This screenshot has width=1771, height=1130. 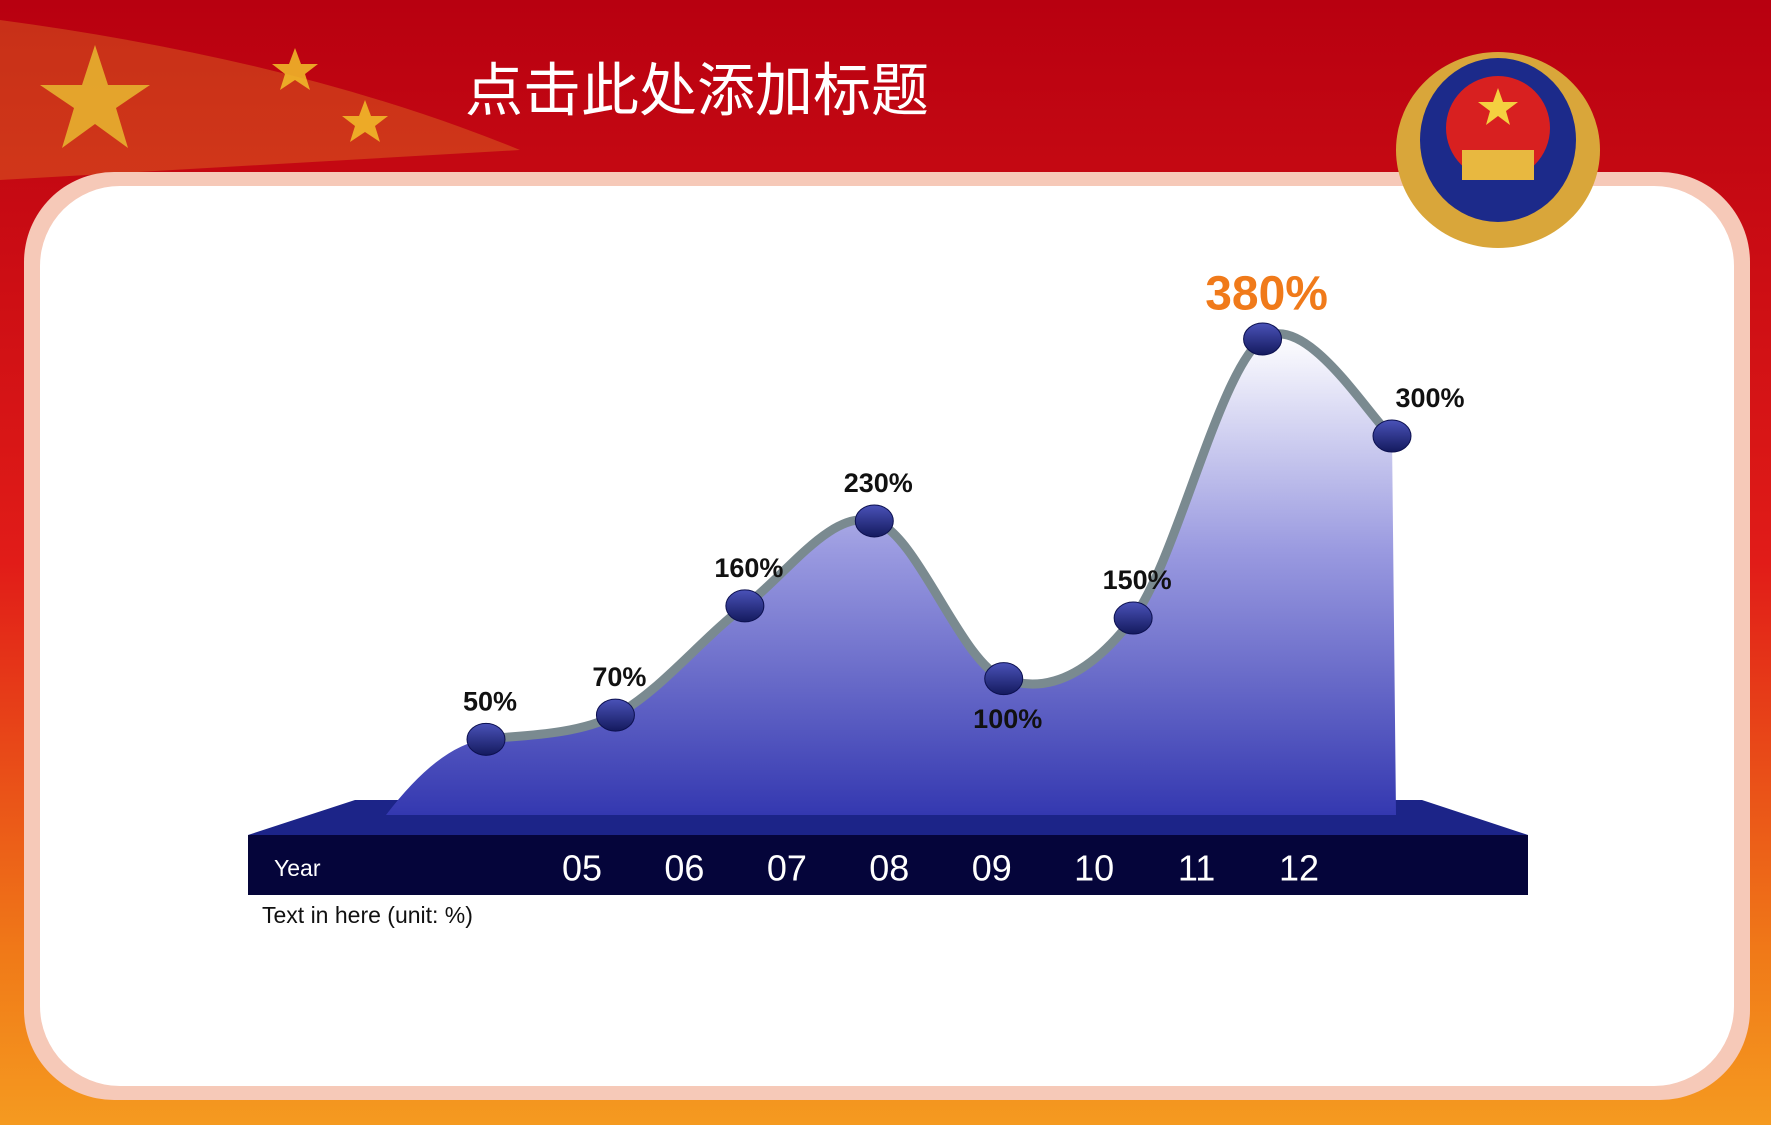 I want to click on emblem, so click(x=1498, y=150).